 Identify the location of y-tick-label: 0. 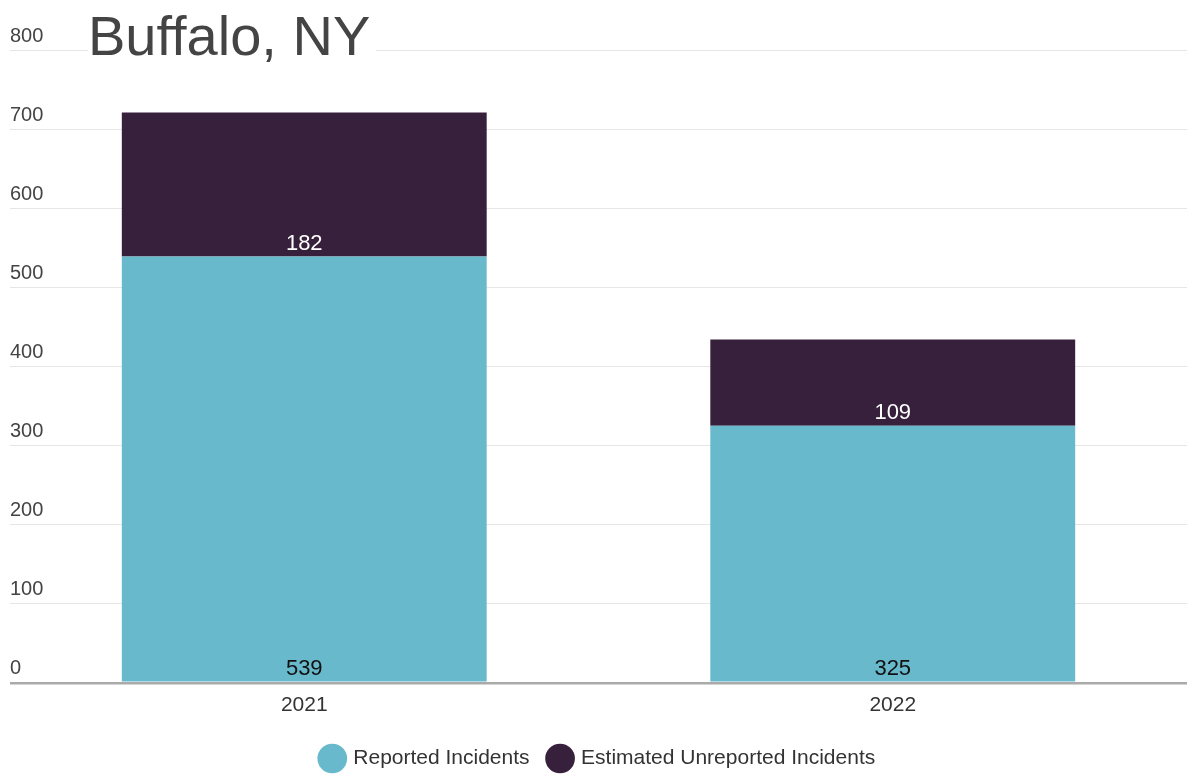
(16, 667).